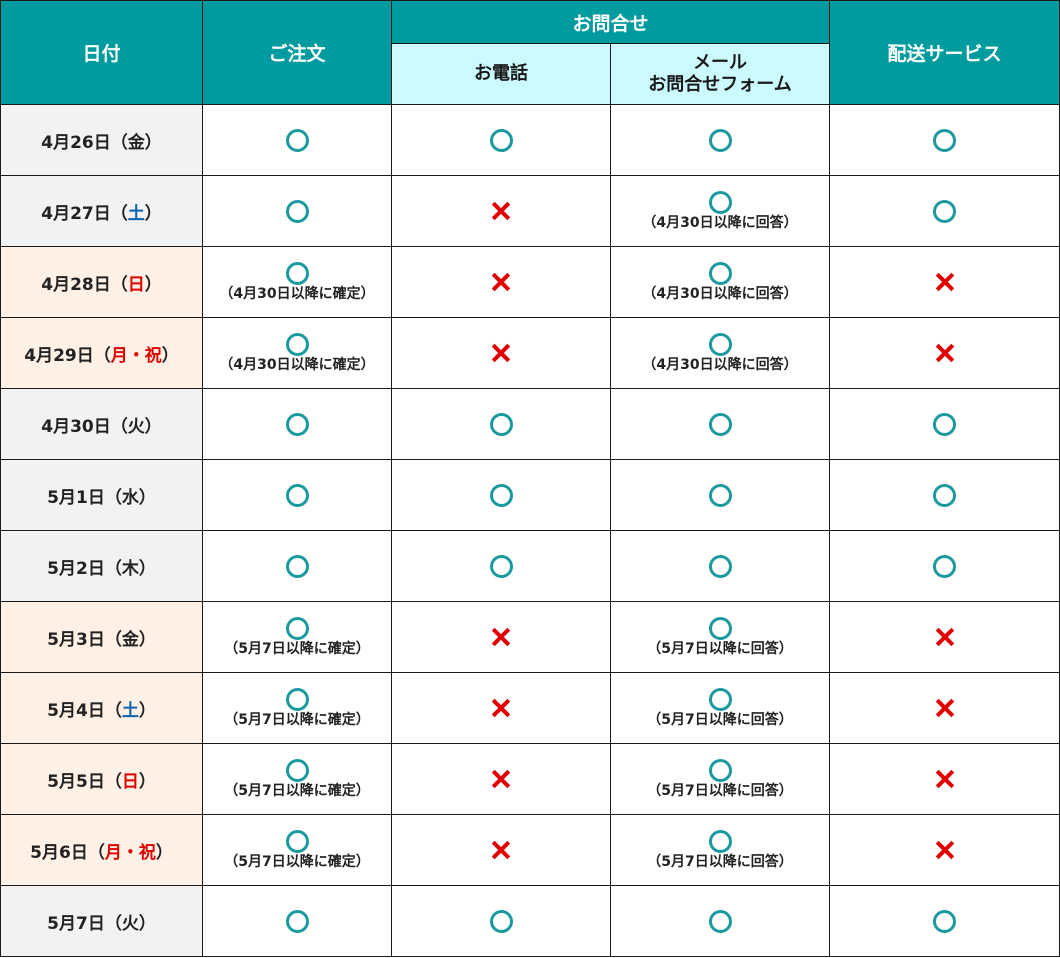 This screenshot has height=958, width=1060. I want to click on header-date: 日付, so click(101, 52).